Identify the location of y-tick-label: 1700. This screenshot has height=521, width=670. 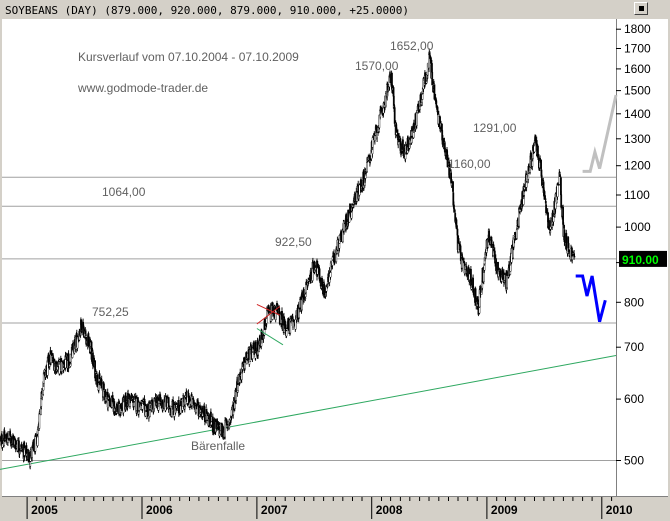
(637, 49).